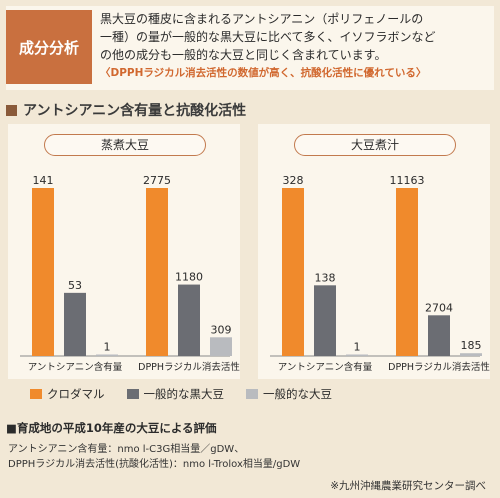 The height and width of the screenshot is (498, 500). I want to click on data-label: 53, so click(75, 285).